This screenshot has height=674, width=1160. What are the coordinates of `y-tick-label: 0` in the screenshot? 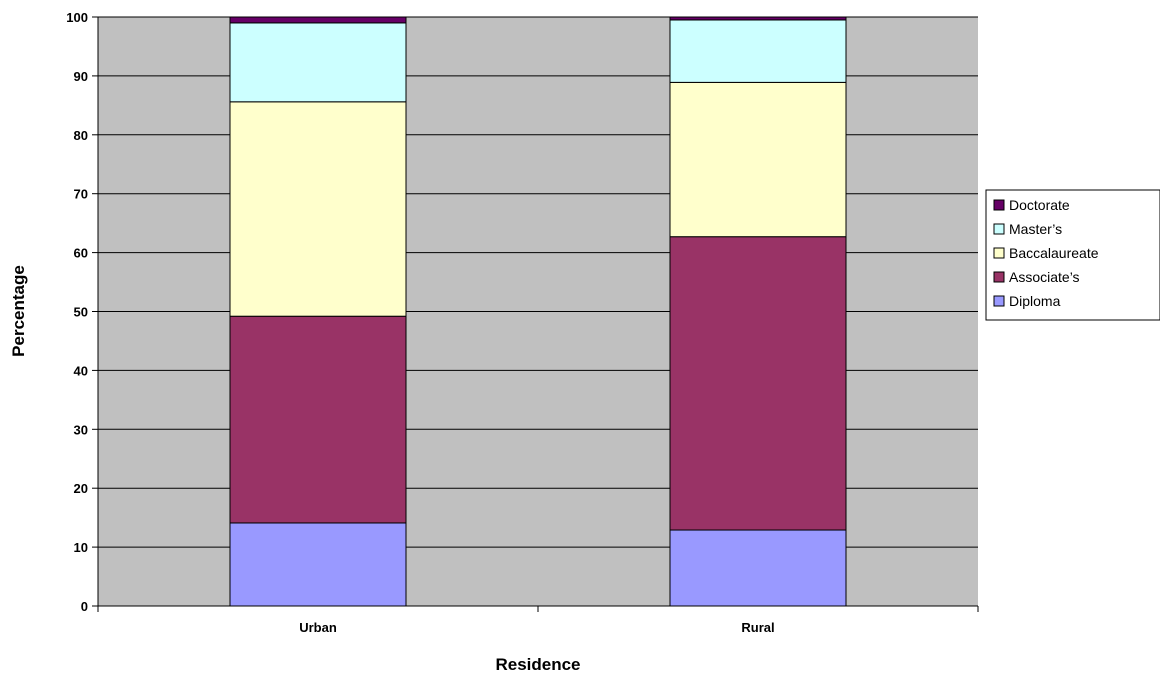 It's located at (84, 606).